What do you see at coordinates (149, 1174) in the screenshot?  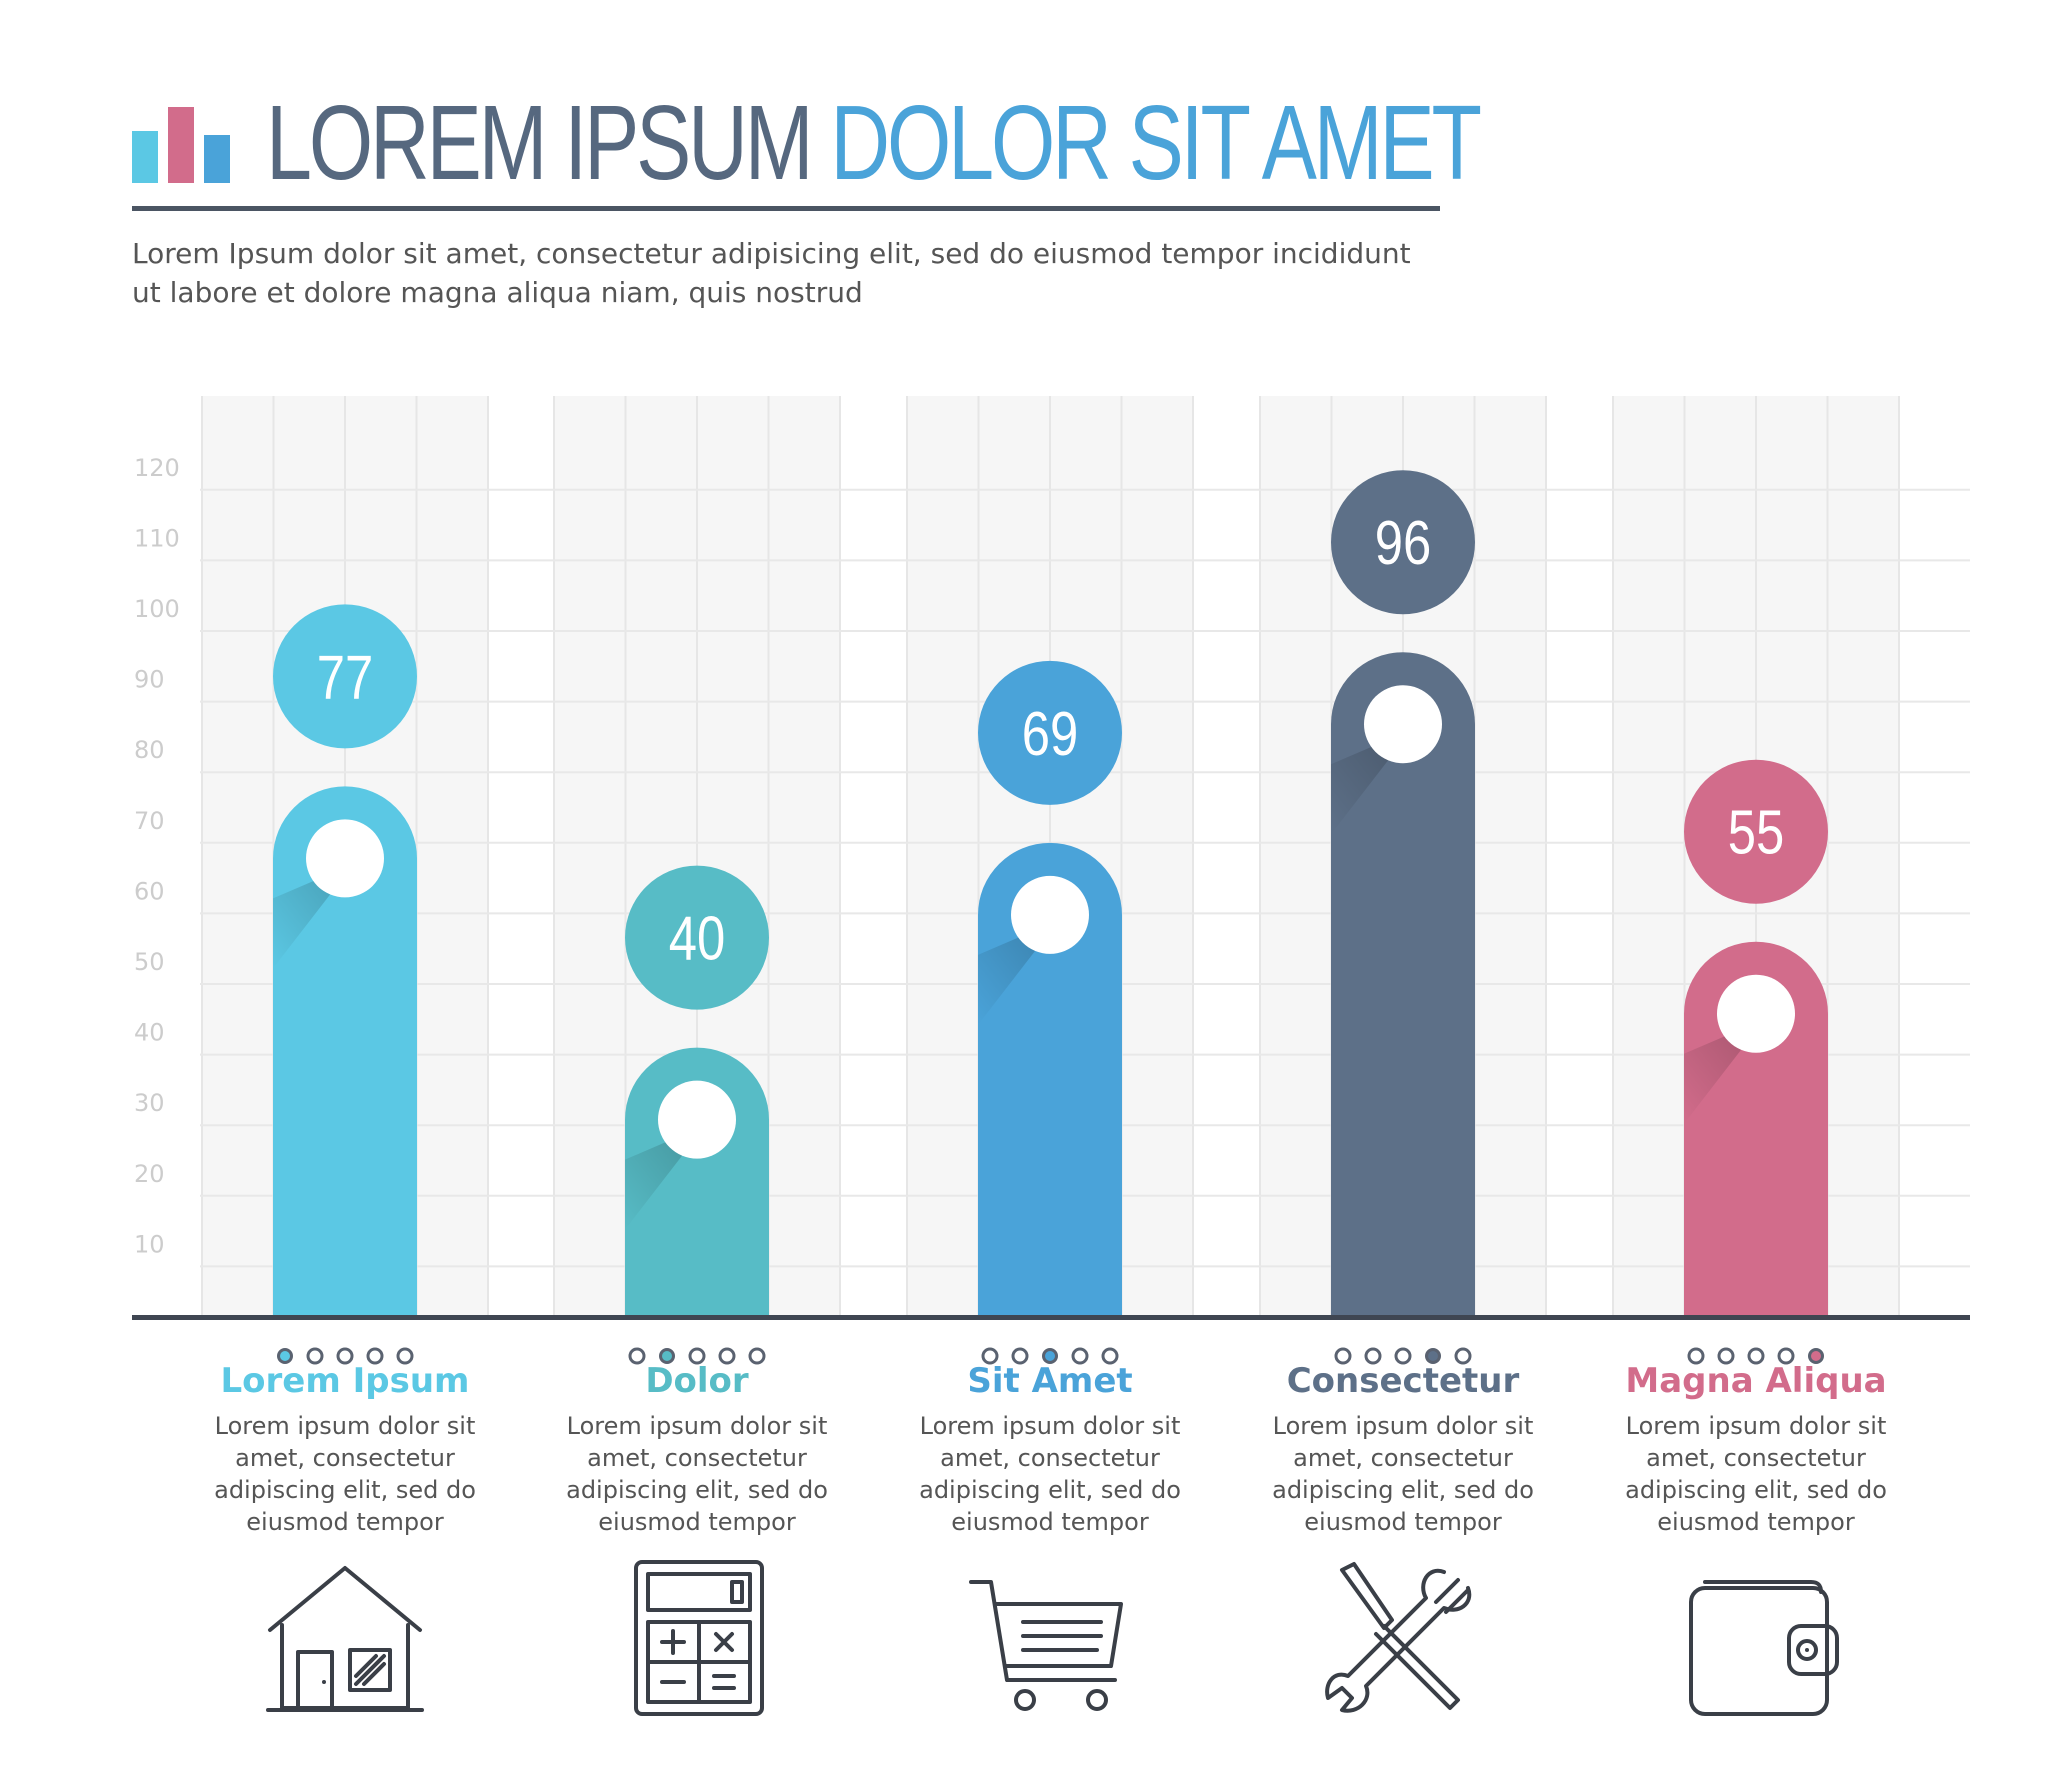 I see `y-tick-label: 20` at bounding box center [149, 1174].